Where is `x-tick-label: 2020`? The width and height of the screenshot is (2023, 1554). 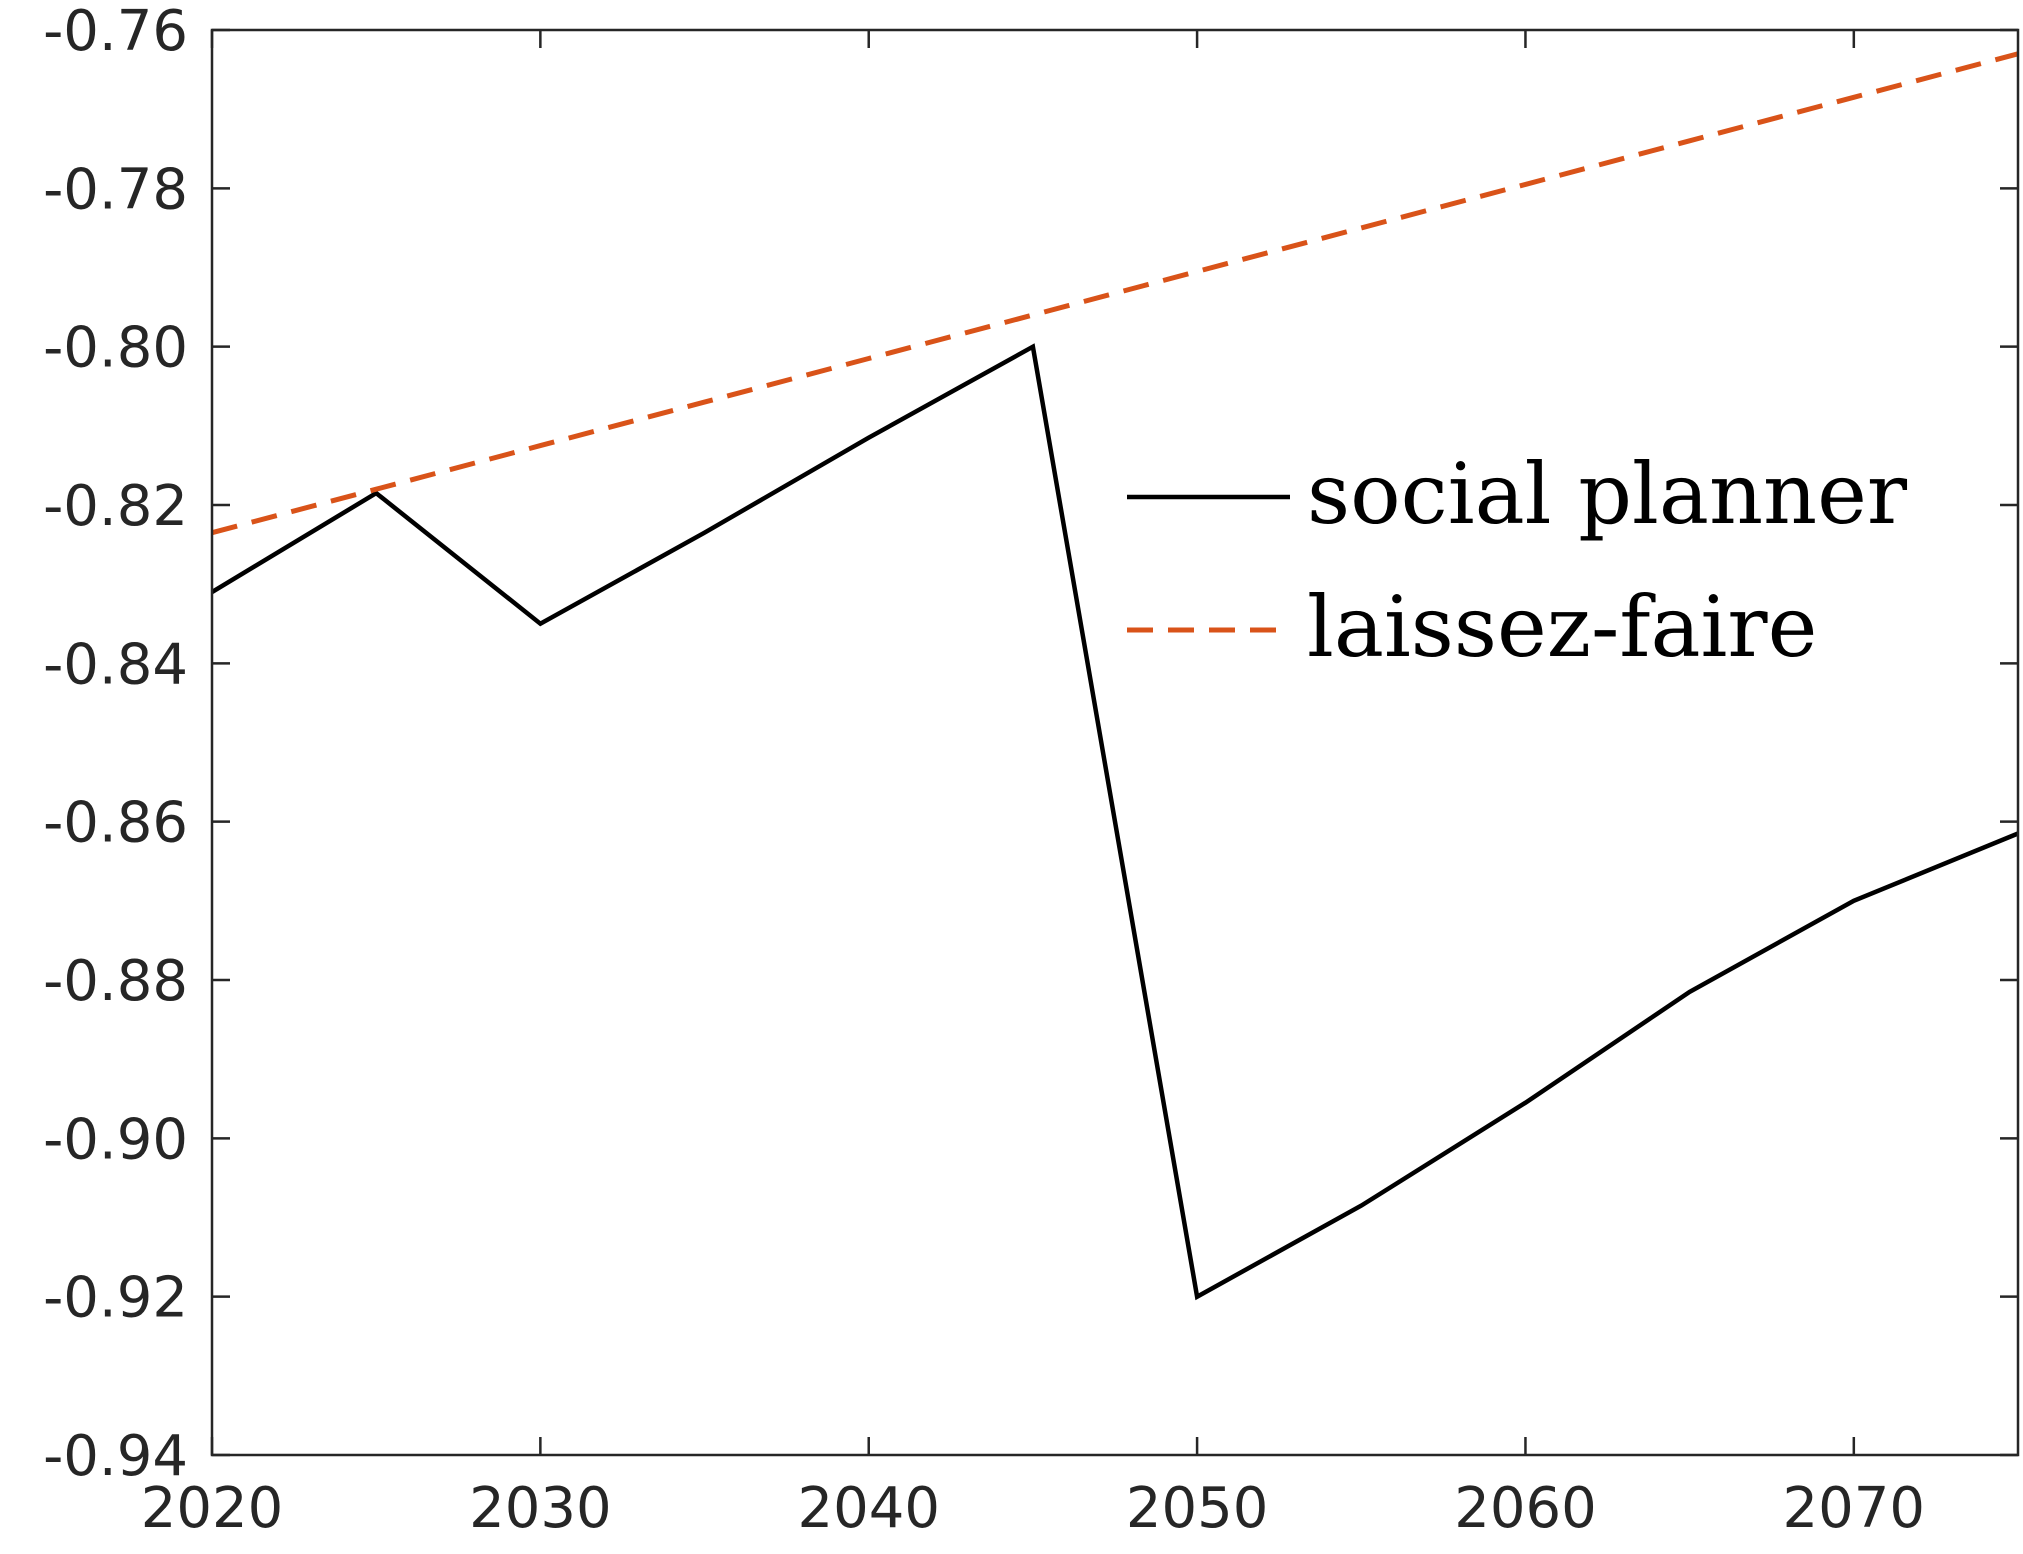
x-tick-label: 2020 is located at coordinates (212, 1508).